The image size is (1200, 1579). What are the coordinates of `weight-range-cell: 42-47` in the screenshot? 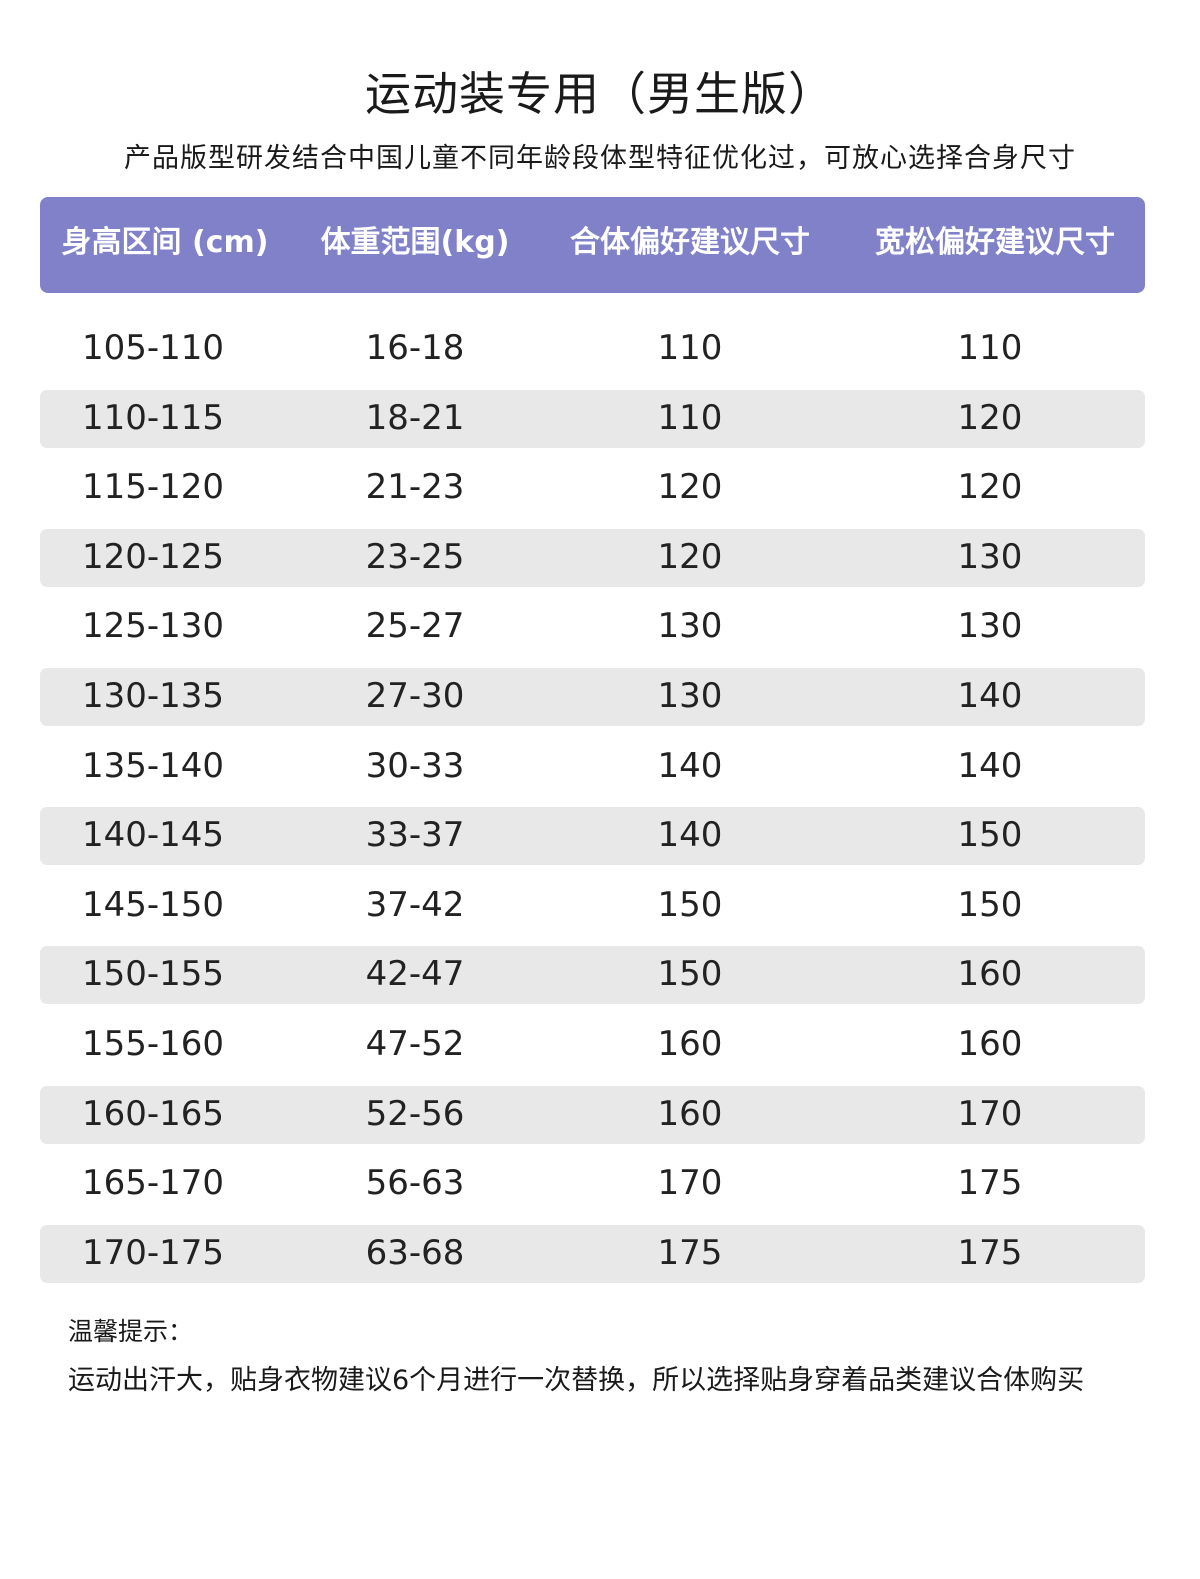 It's located at (415, 974).